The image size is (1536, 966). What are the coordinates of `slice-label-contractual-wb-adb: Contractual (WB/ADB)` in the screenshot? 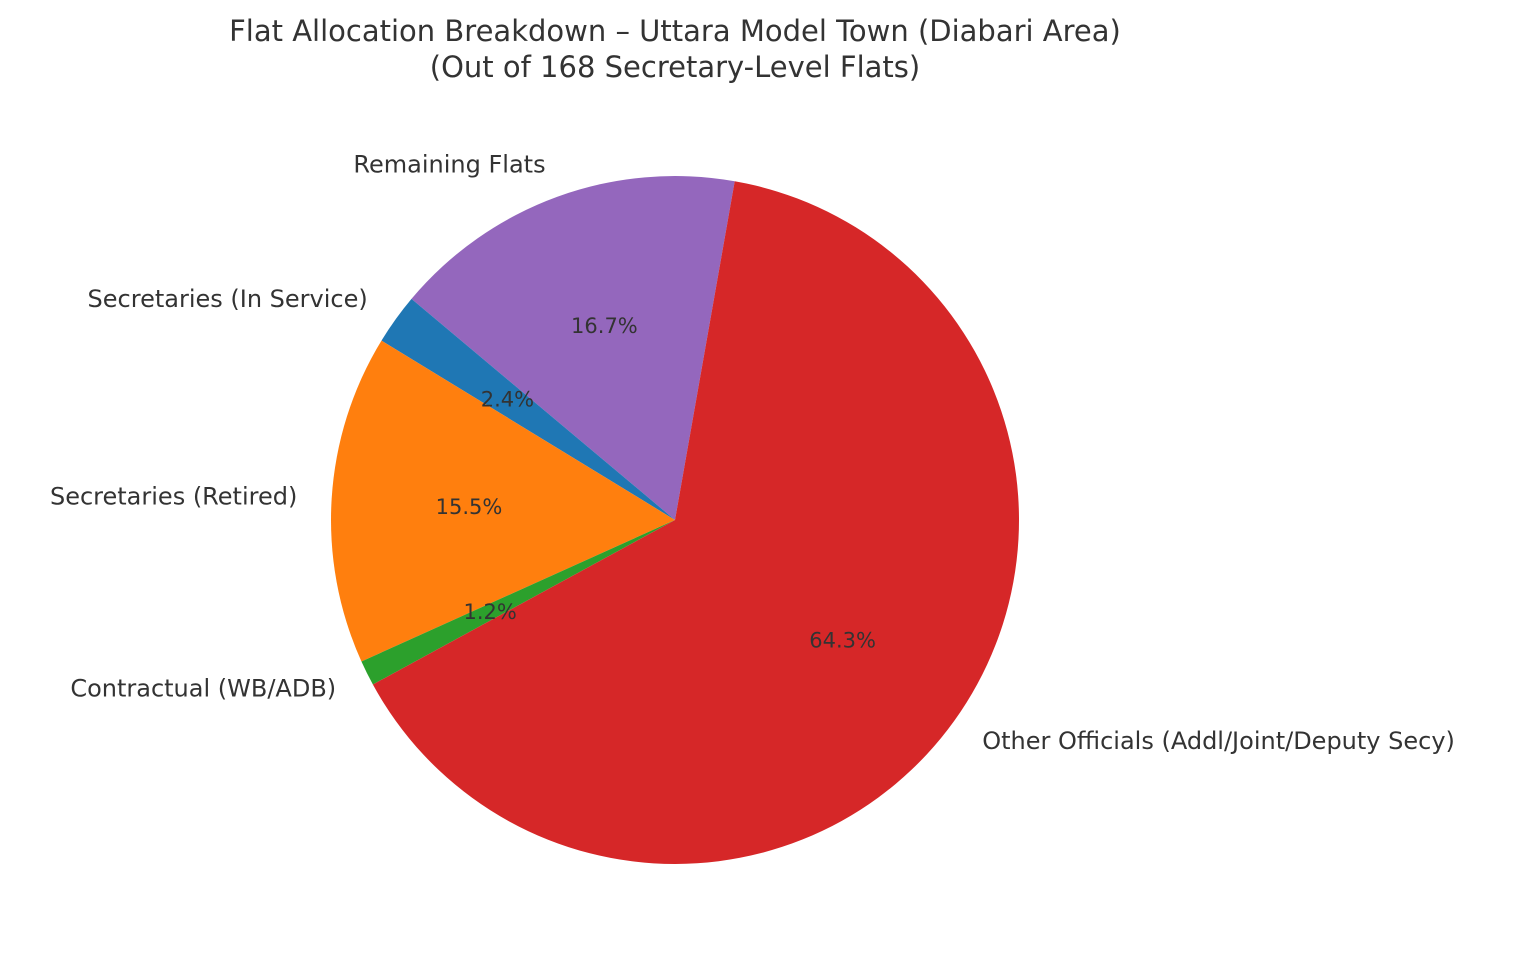 It's located at (203, 688).